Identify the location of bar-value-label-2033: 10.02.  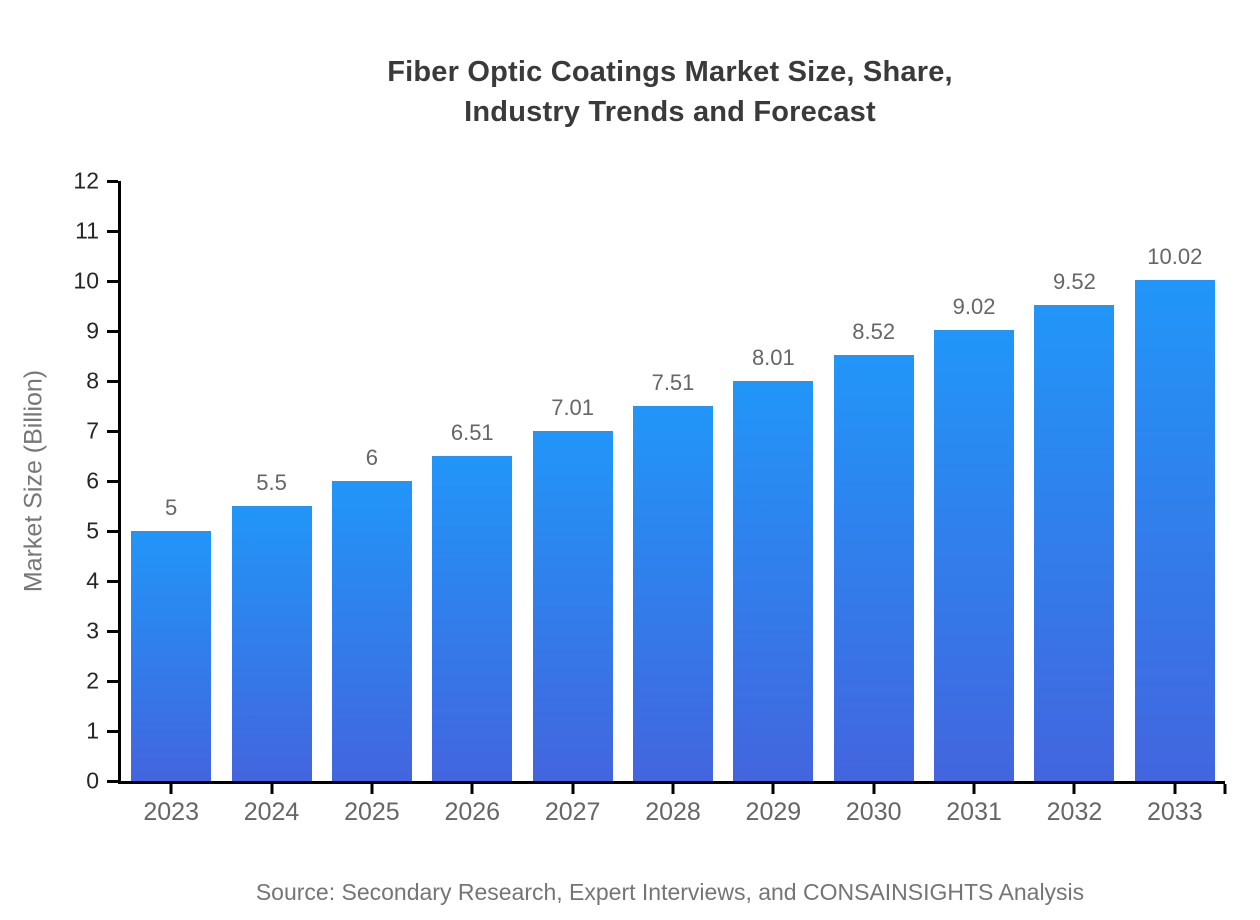
(1175, 256).